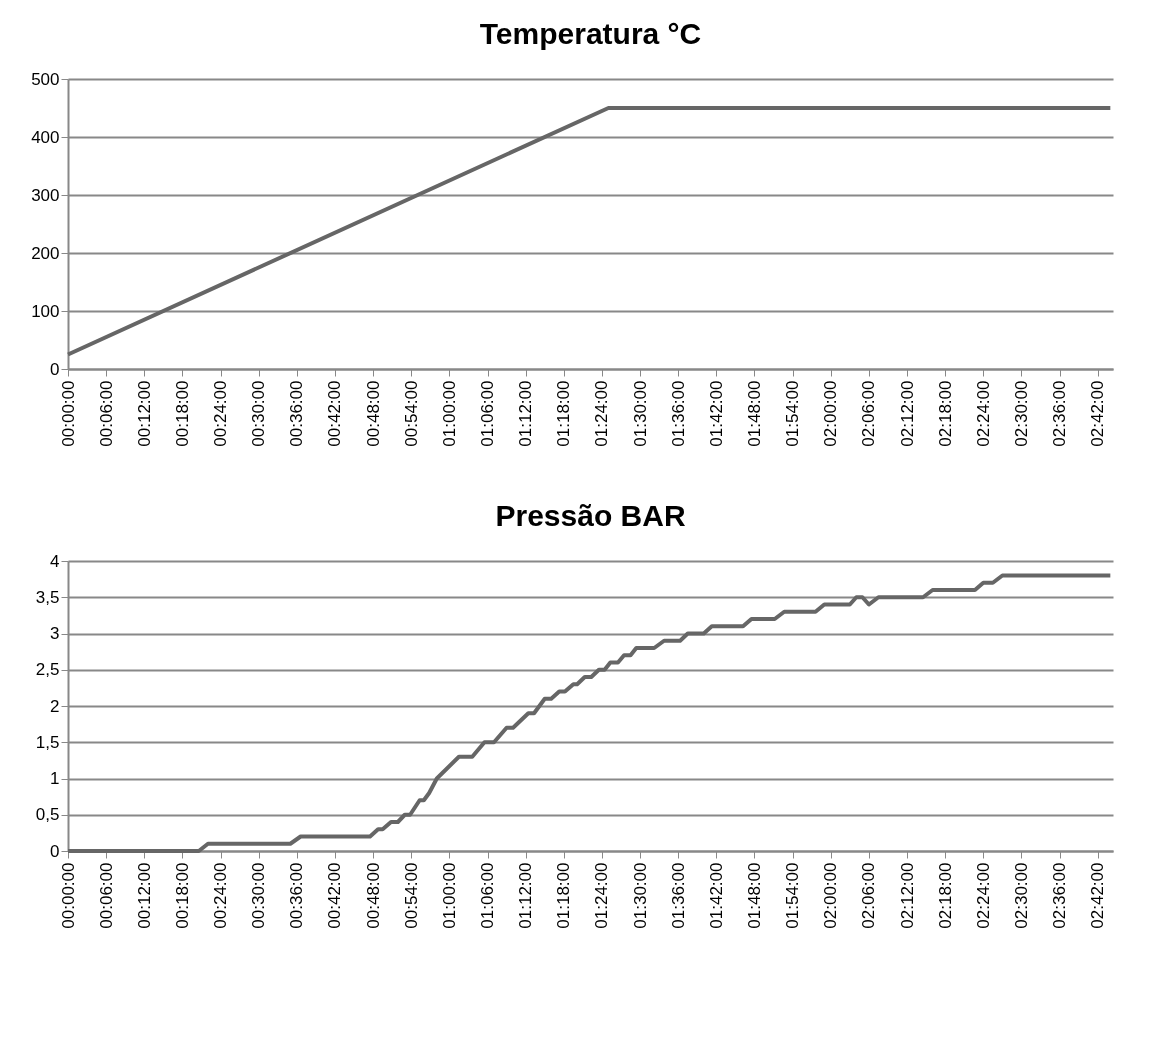  What do you see at coordinates (55, 778) in the screenshot?
I see `y-tick-label: 1` at bounding box center [55, 778].